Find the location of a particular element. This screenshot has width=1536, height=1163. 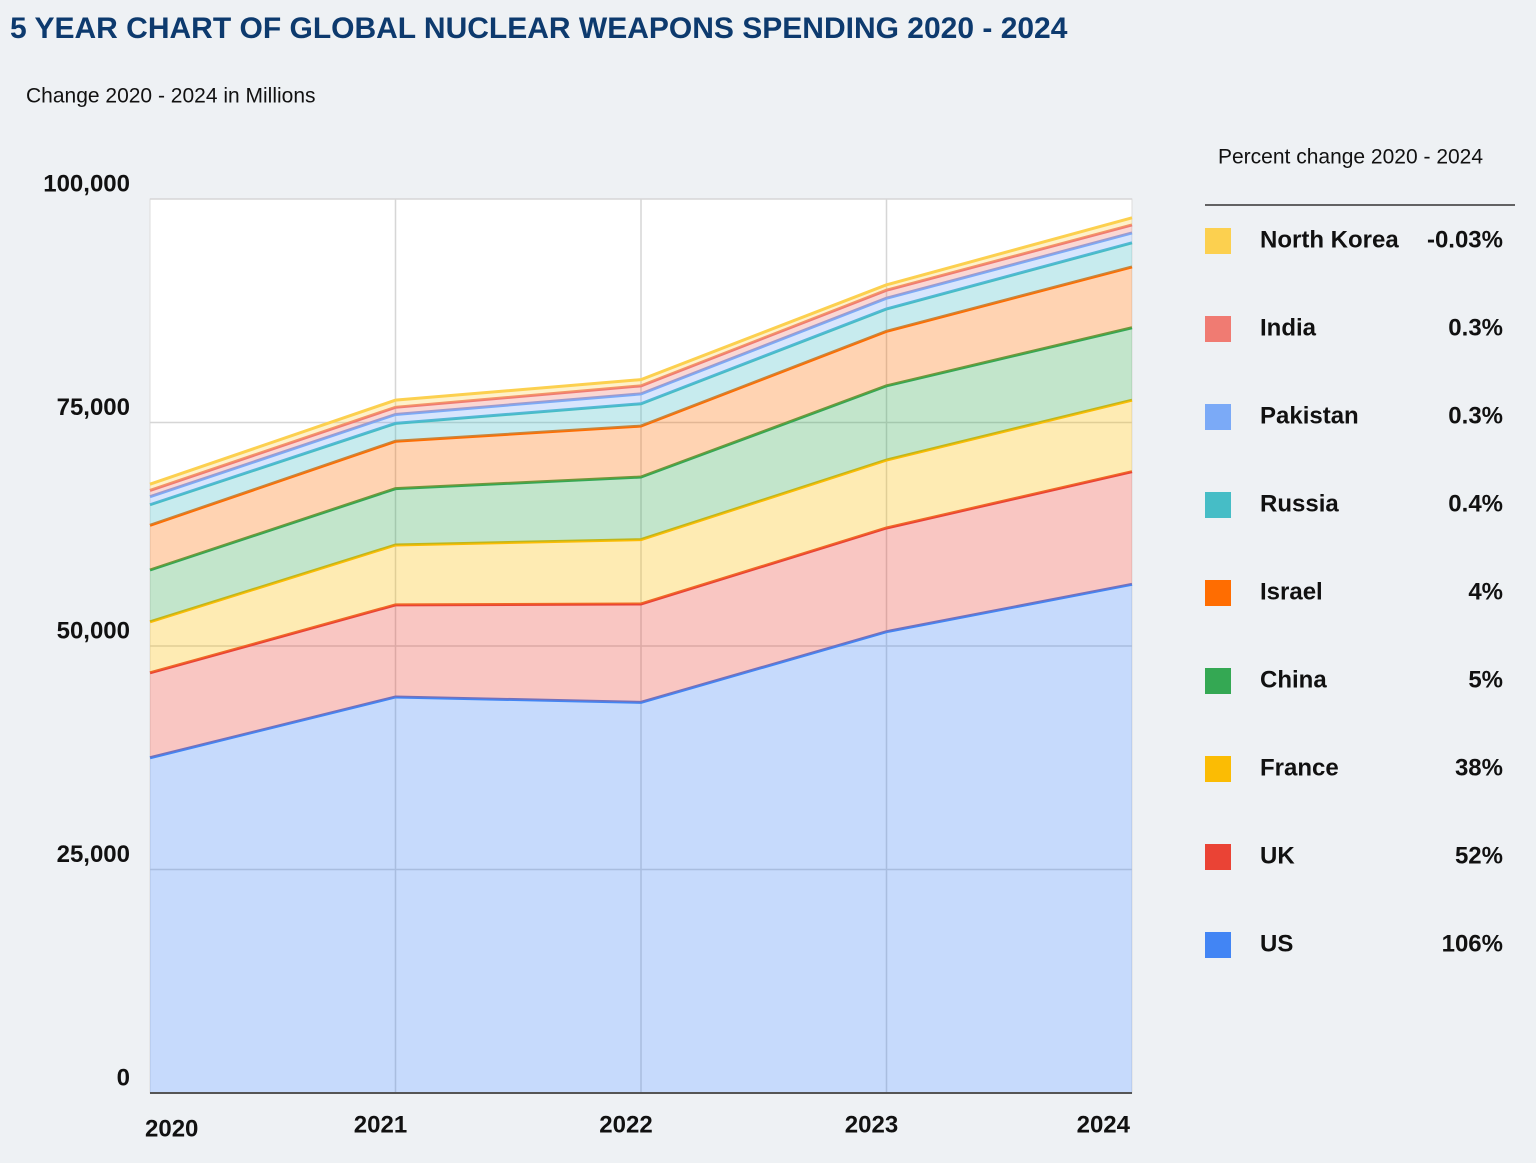

y-tick-label: 100,000 is located at coordinates (86, 183).